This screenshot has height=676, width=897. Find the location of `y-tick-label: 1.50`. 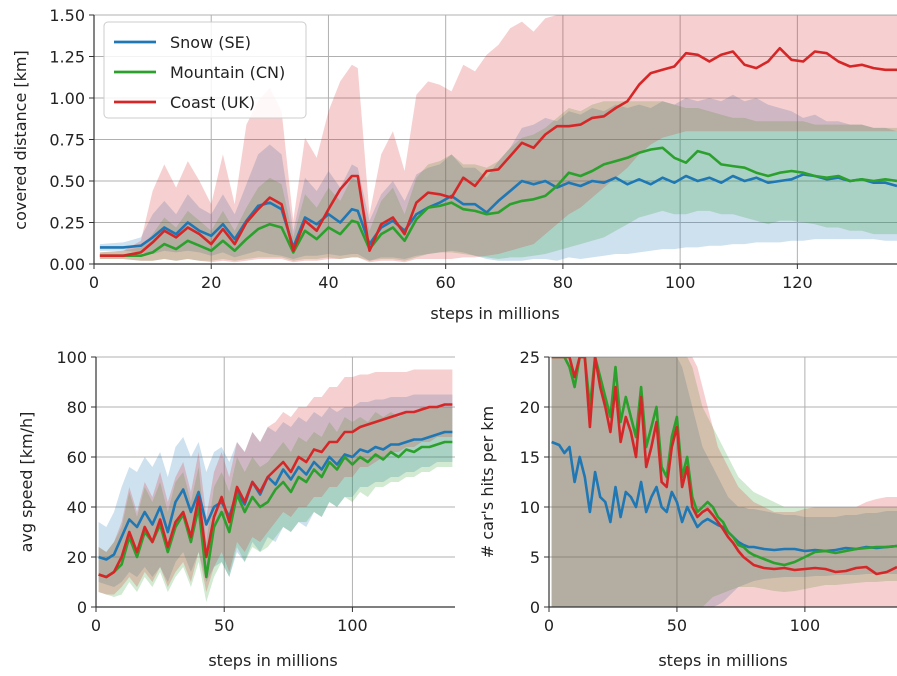

y-tick-label: 1.50 is located at coordinates (67, 15).